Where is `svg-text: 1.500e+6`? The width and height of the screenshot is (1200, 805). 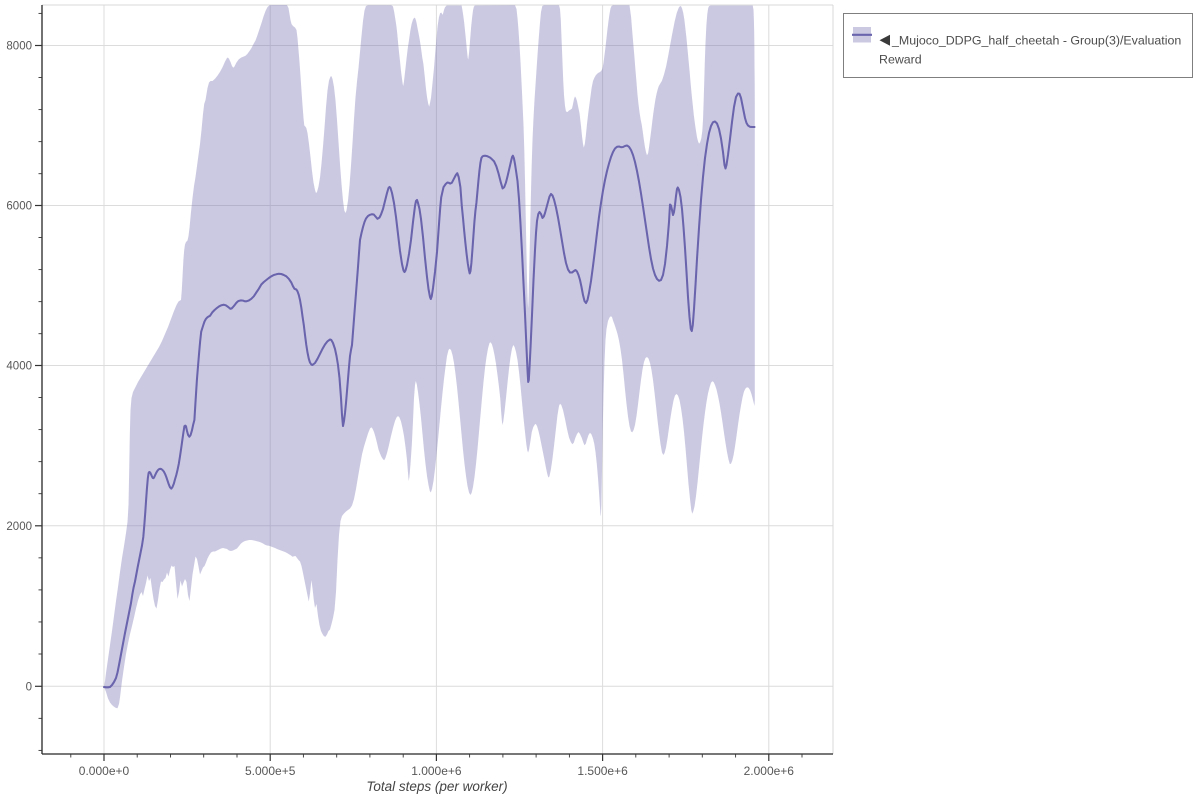 svg-text: 1.500e+6 is located at coordinates (602, 771).